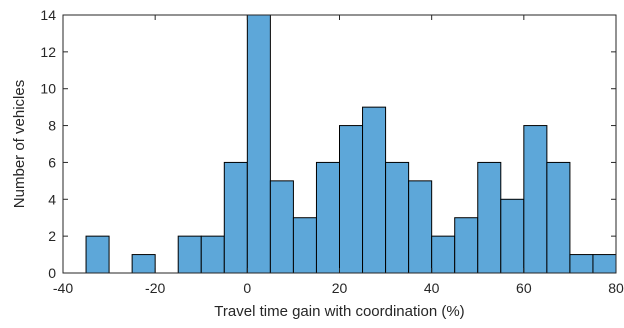  I want to click on y-tick-label: 14, so click(48, 15).